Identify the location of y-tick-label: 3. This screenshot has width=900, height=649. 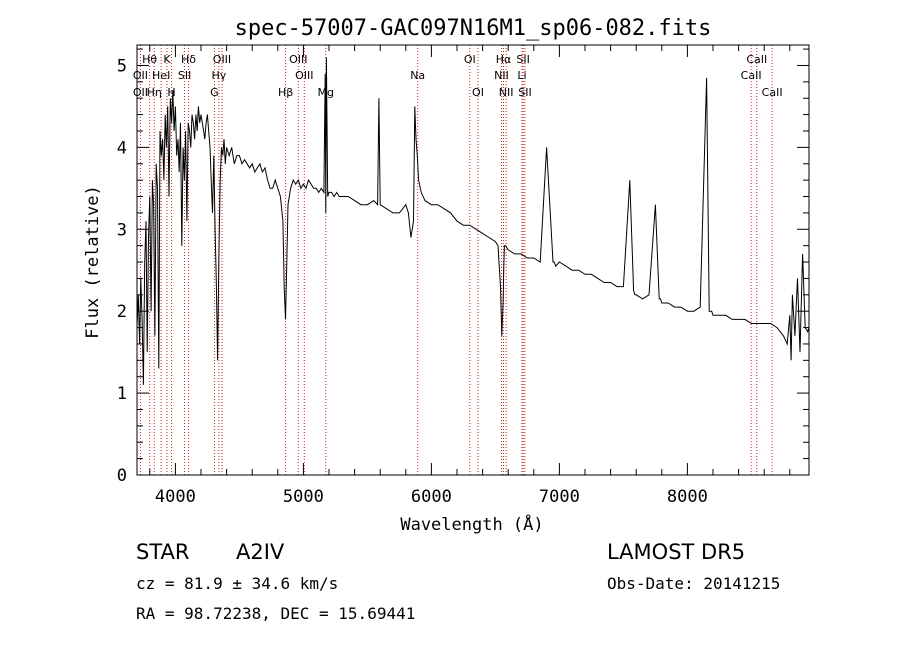
(122, 230).